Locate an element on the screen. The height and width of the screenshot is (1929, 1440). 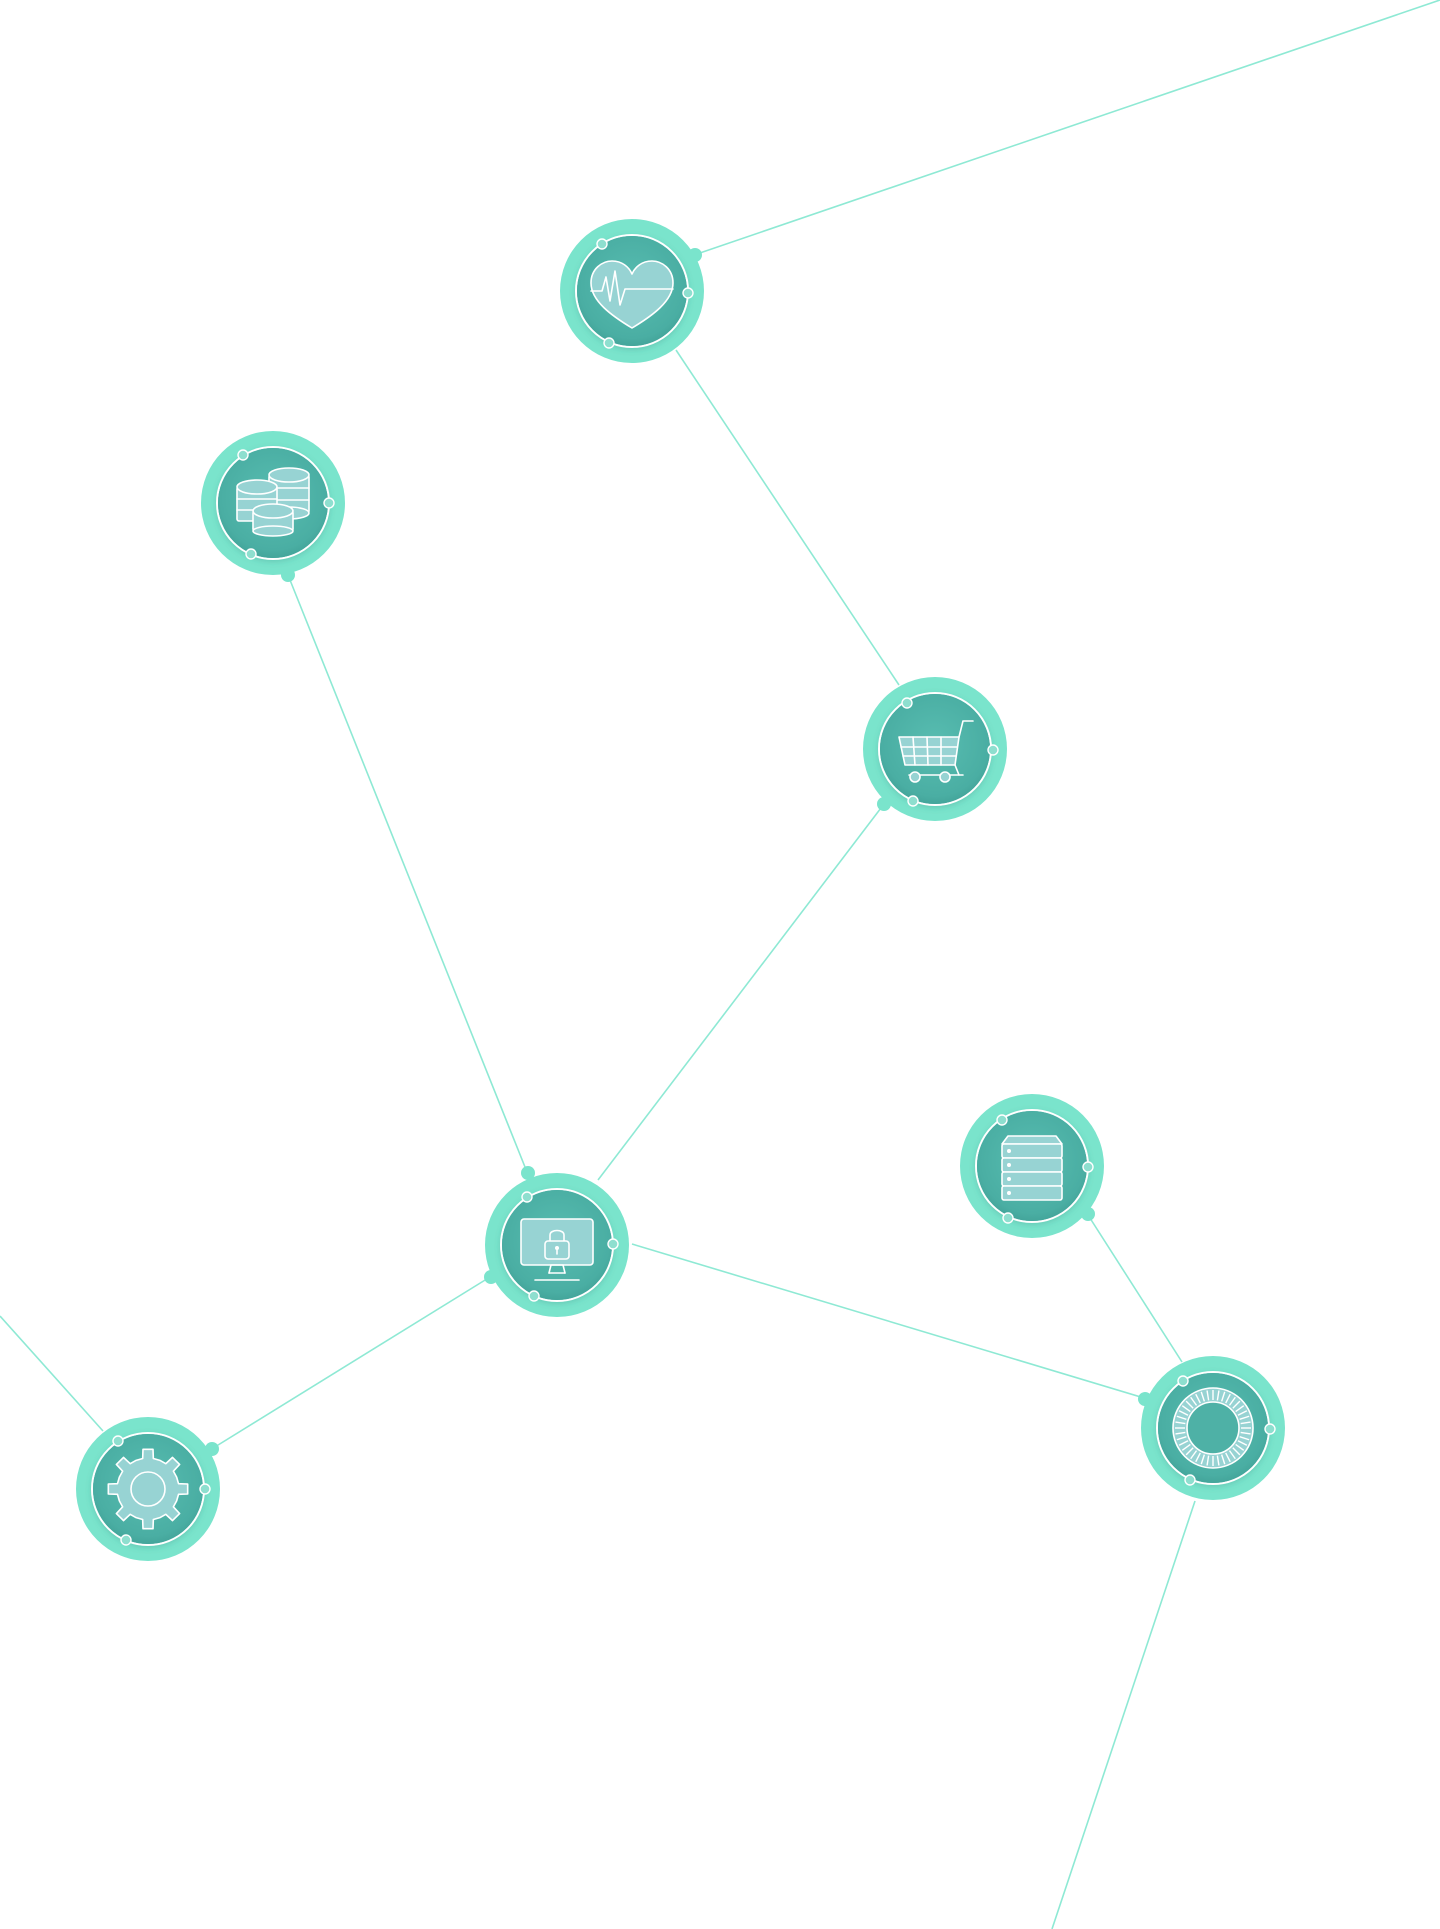
edge-security-target is located at coordinates (888, 1321).